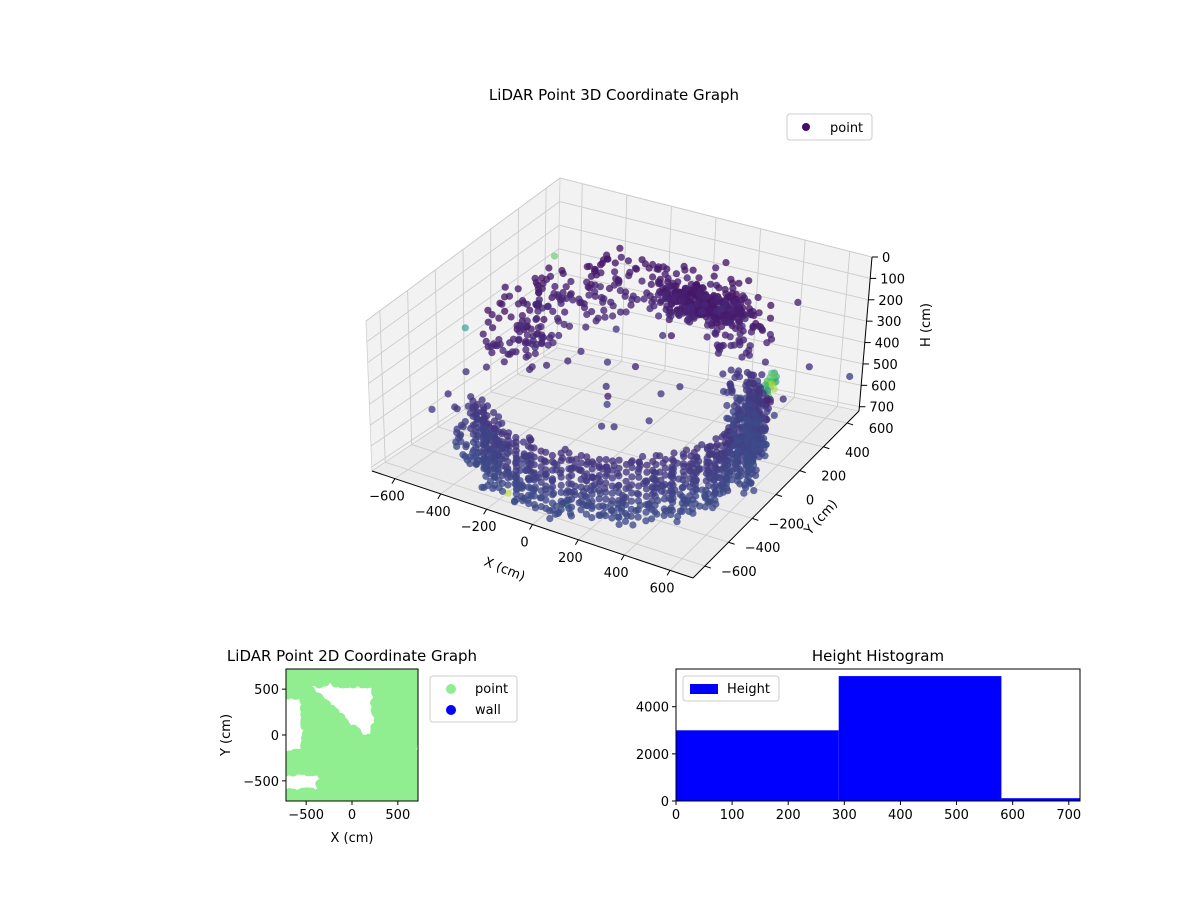  I want to click on x-tick-label-hist-4: 400, so click(900, 815).